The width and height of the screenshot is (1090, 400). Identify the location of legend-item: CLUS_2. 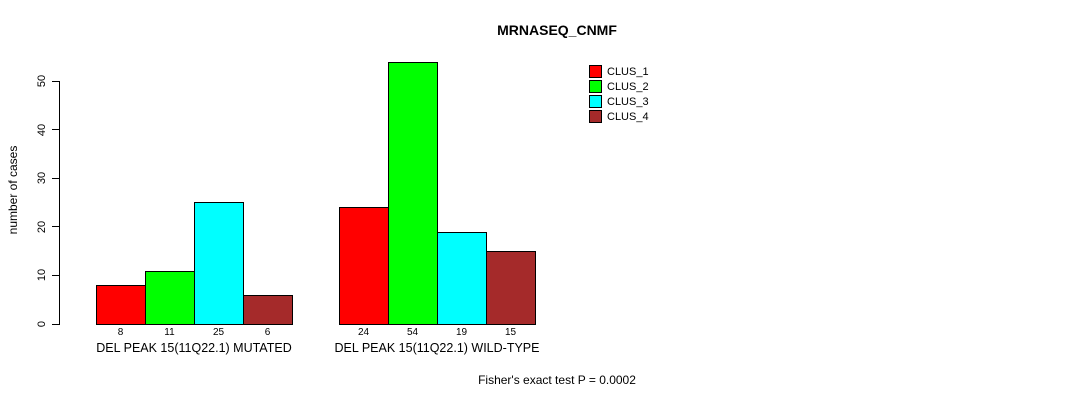
(619, 86).